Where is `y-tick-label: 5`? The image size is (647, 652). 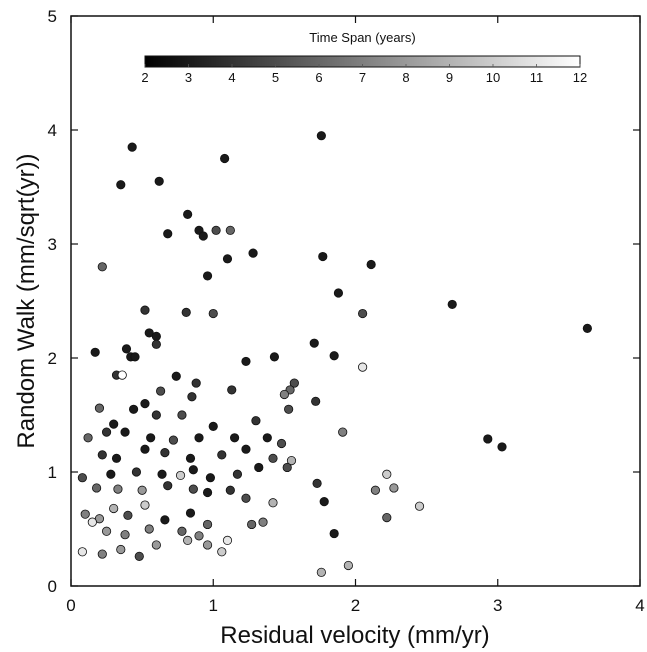
y-tick-label: 5 is located at coordinates (52, 16).